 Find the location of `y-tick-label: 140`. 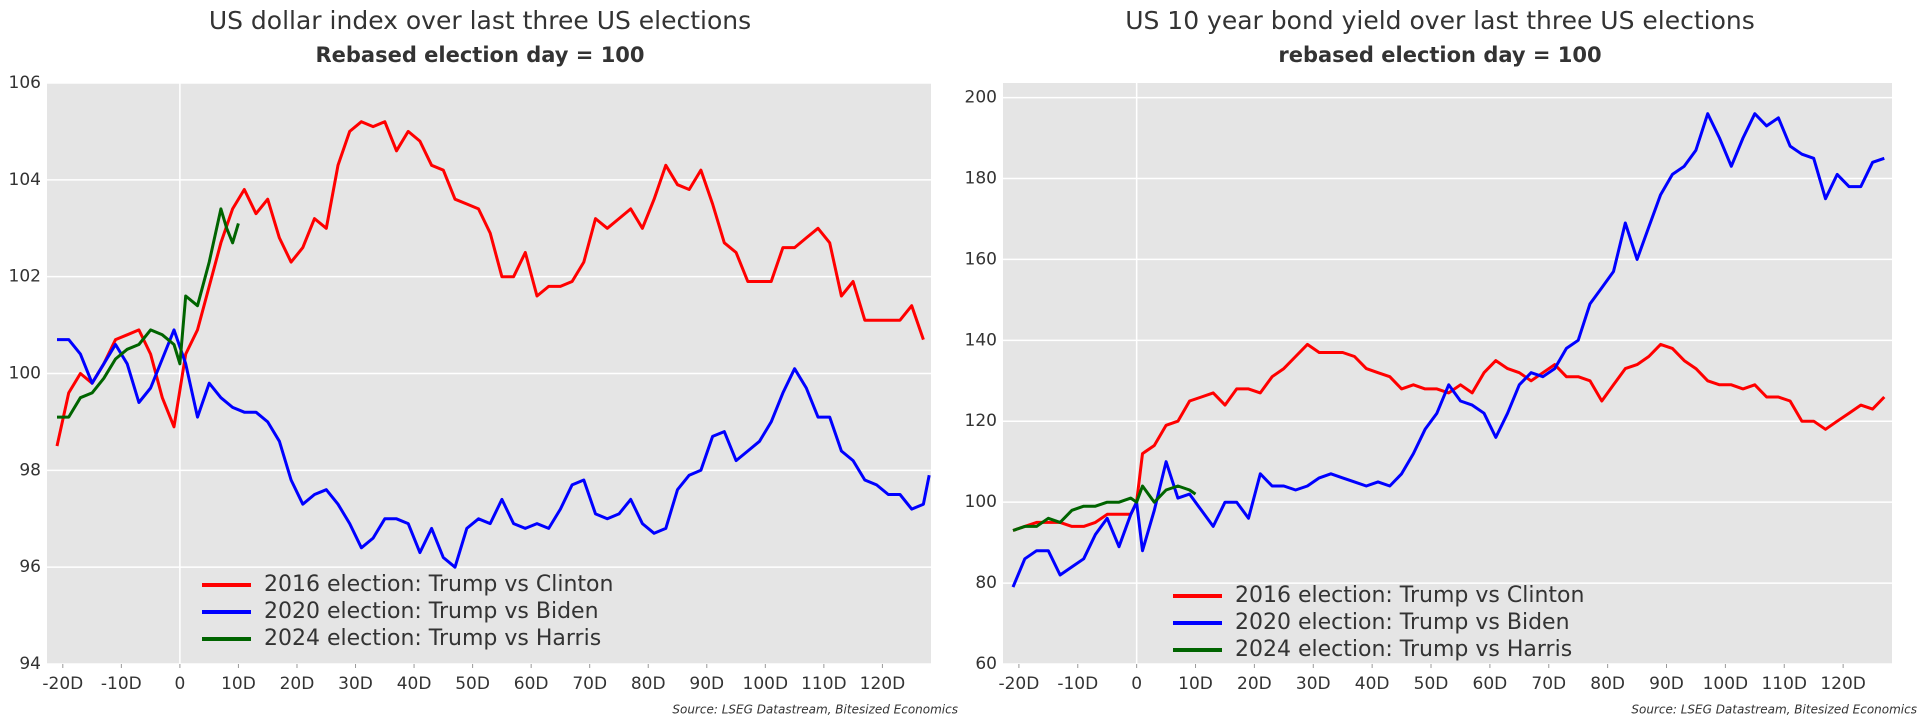

y-tick-label: 140 is located at coordinates (981, 340).